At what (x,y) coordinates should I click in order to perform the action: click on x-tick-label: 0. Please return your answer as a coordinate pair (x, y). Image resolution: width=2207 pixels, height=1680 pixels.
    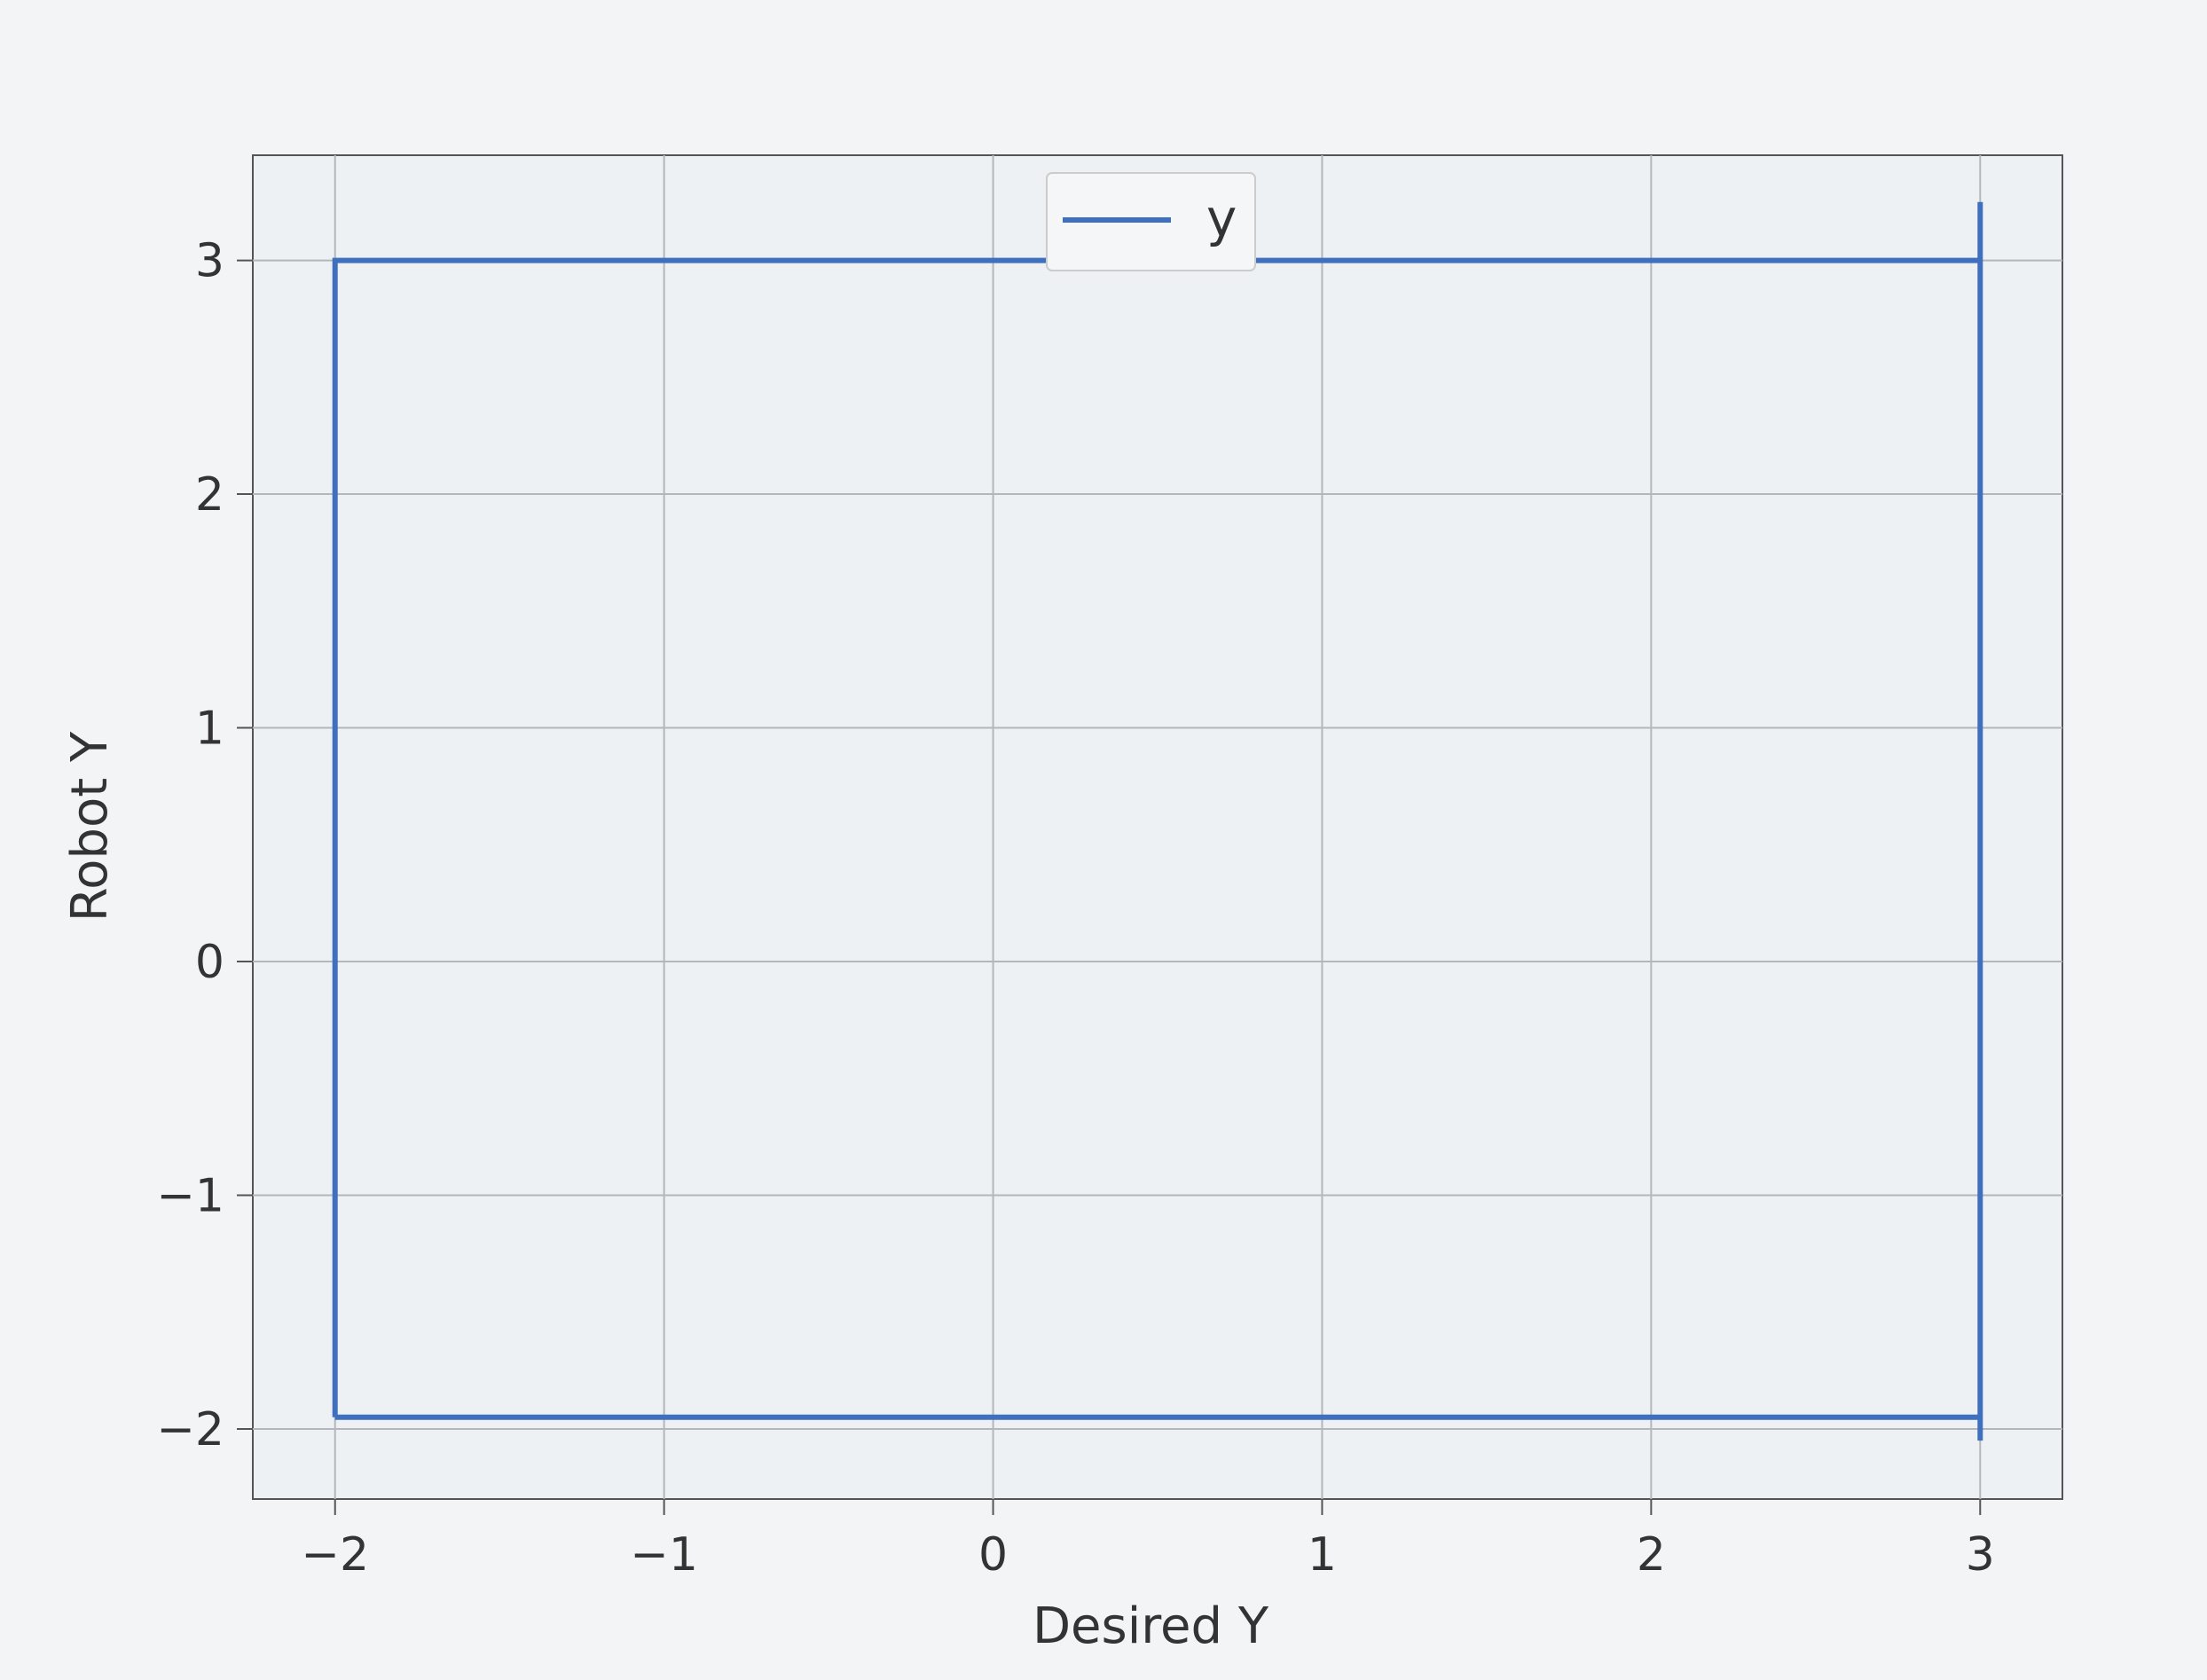
    Looking at the image, I should click on (993, 1555).